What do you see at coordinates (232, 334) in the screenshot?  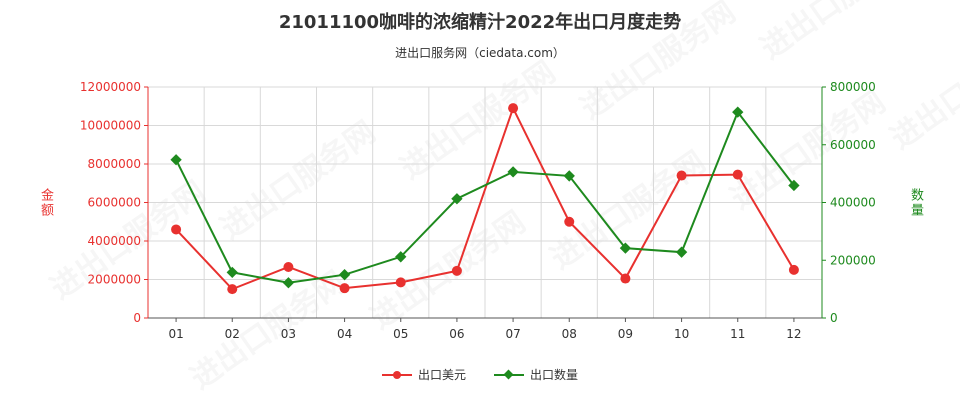 I see `x-axis-tick-label: 02` at bounding box center [232, 334].